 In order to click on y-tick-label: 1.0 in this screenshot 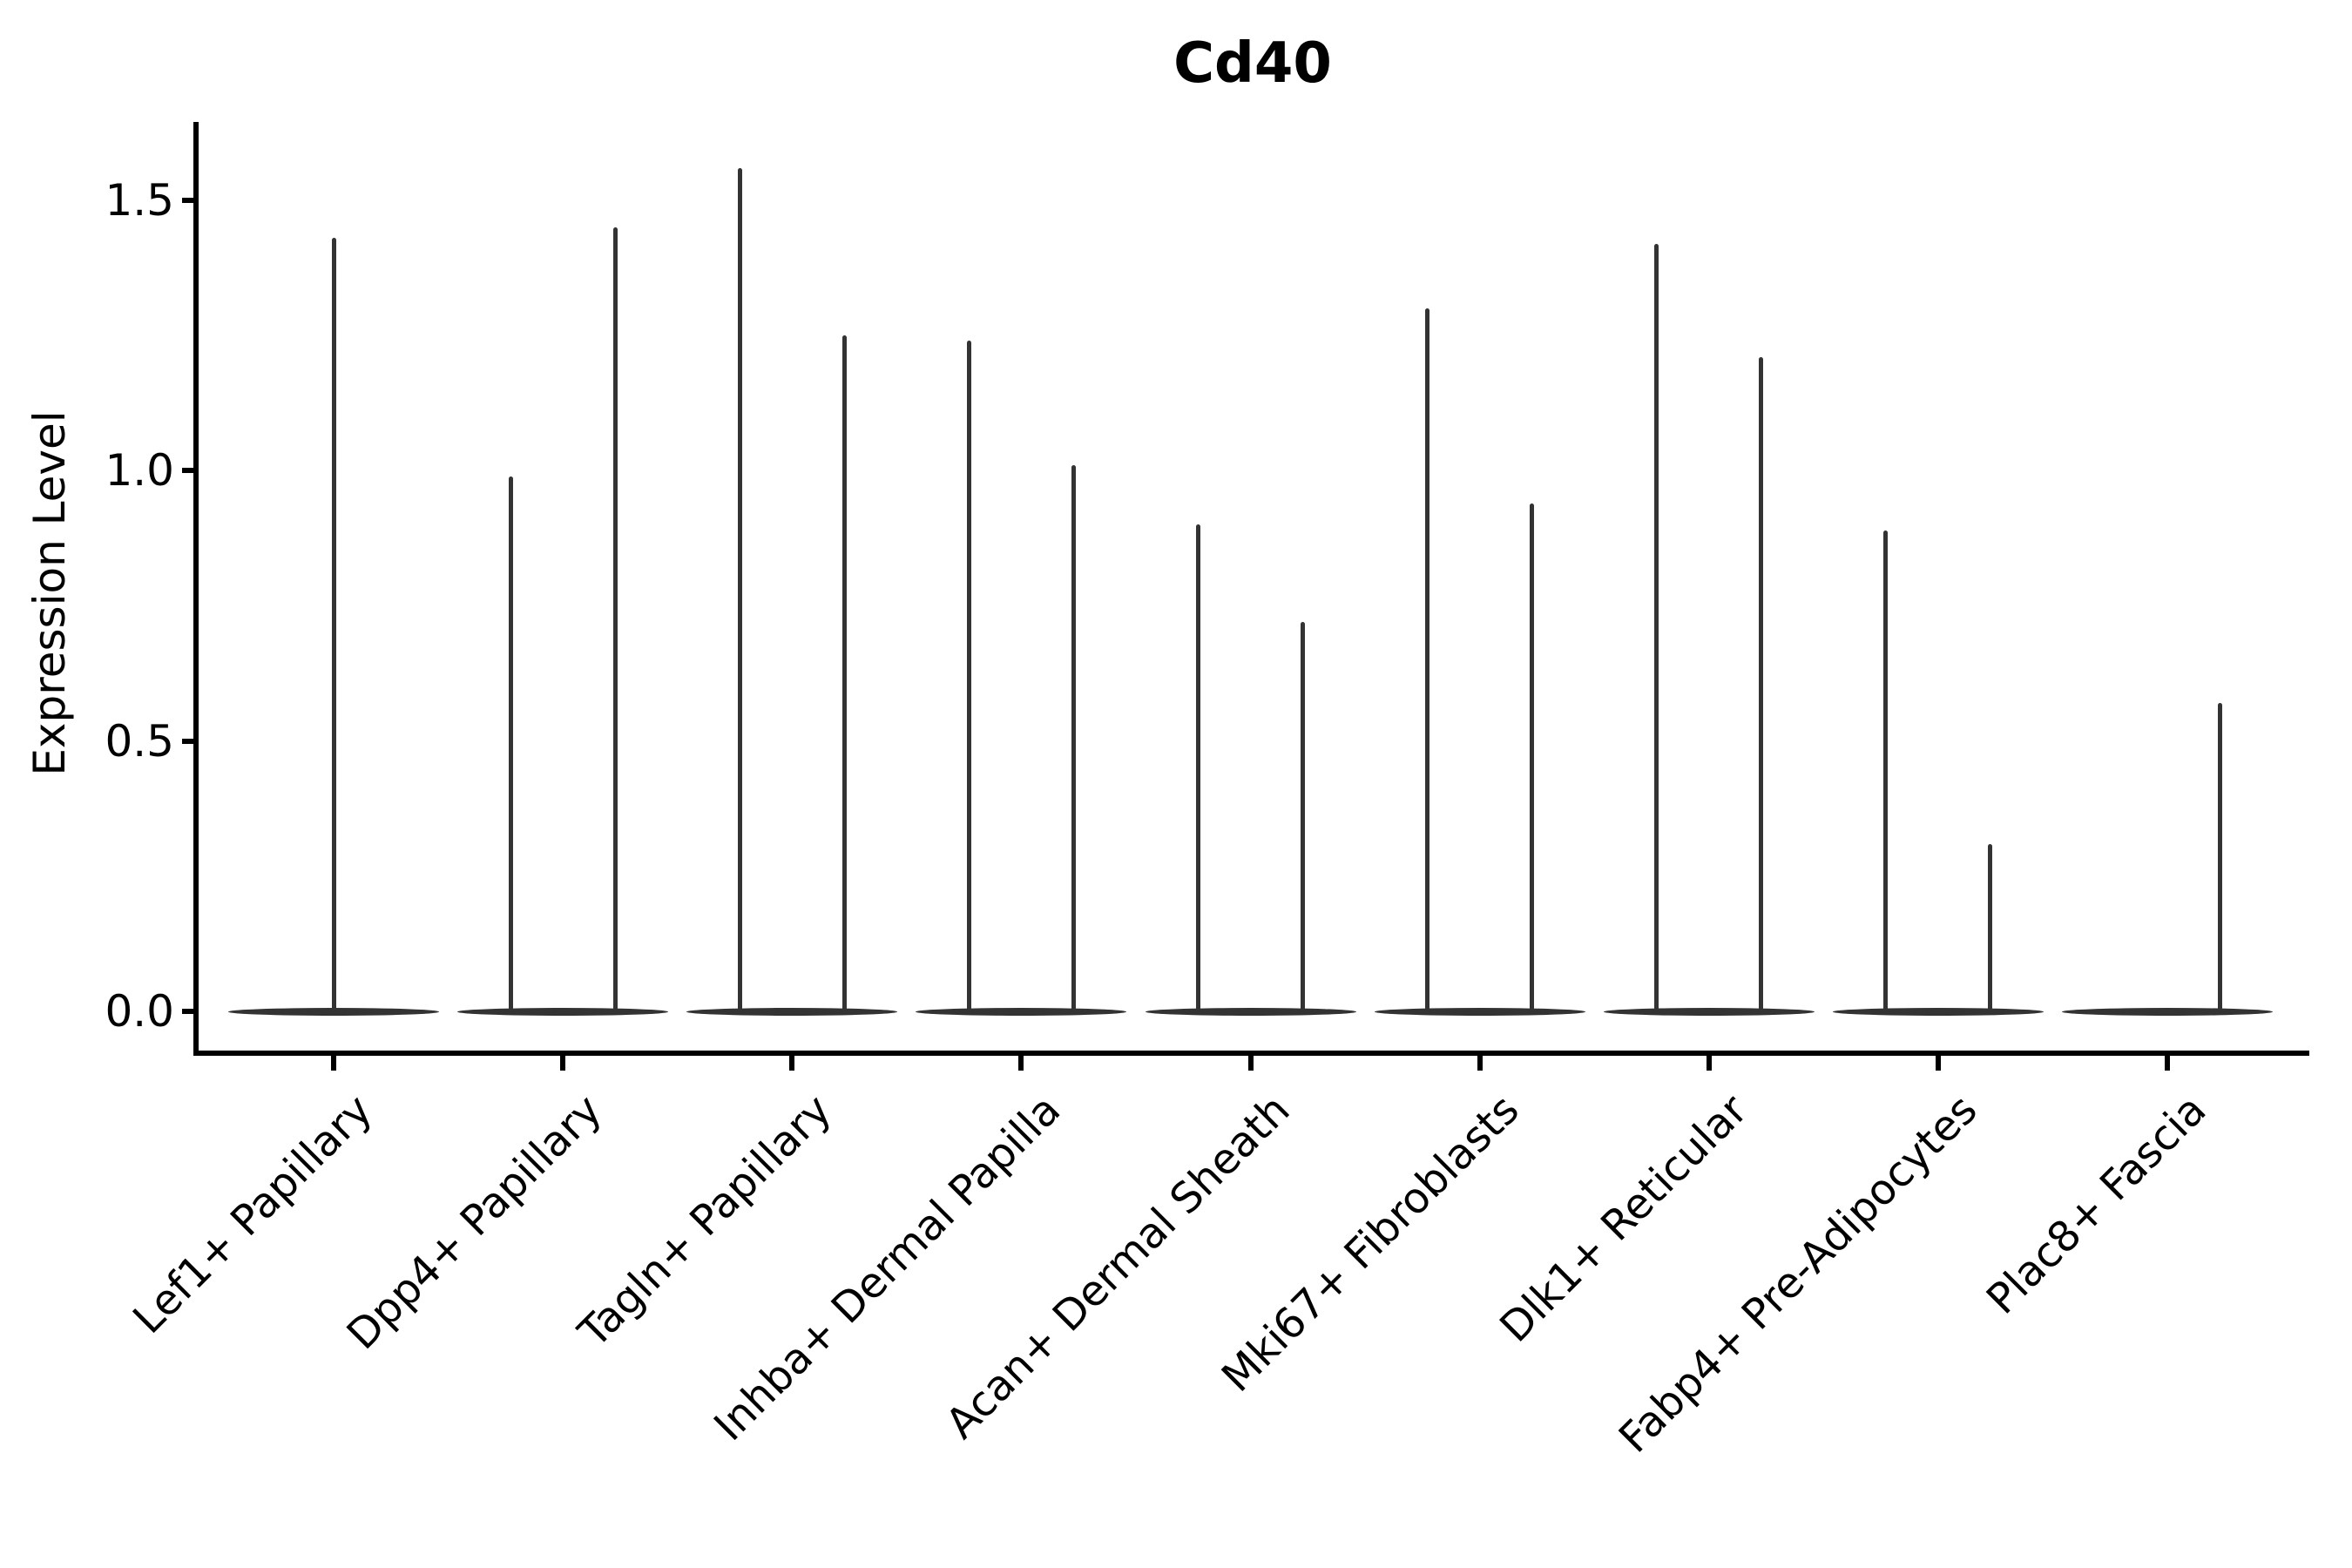, I will do `click(139, 471)`.